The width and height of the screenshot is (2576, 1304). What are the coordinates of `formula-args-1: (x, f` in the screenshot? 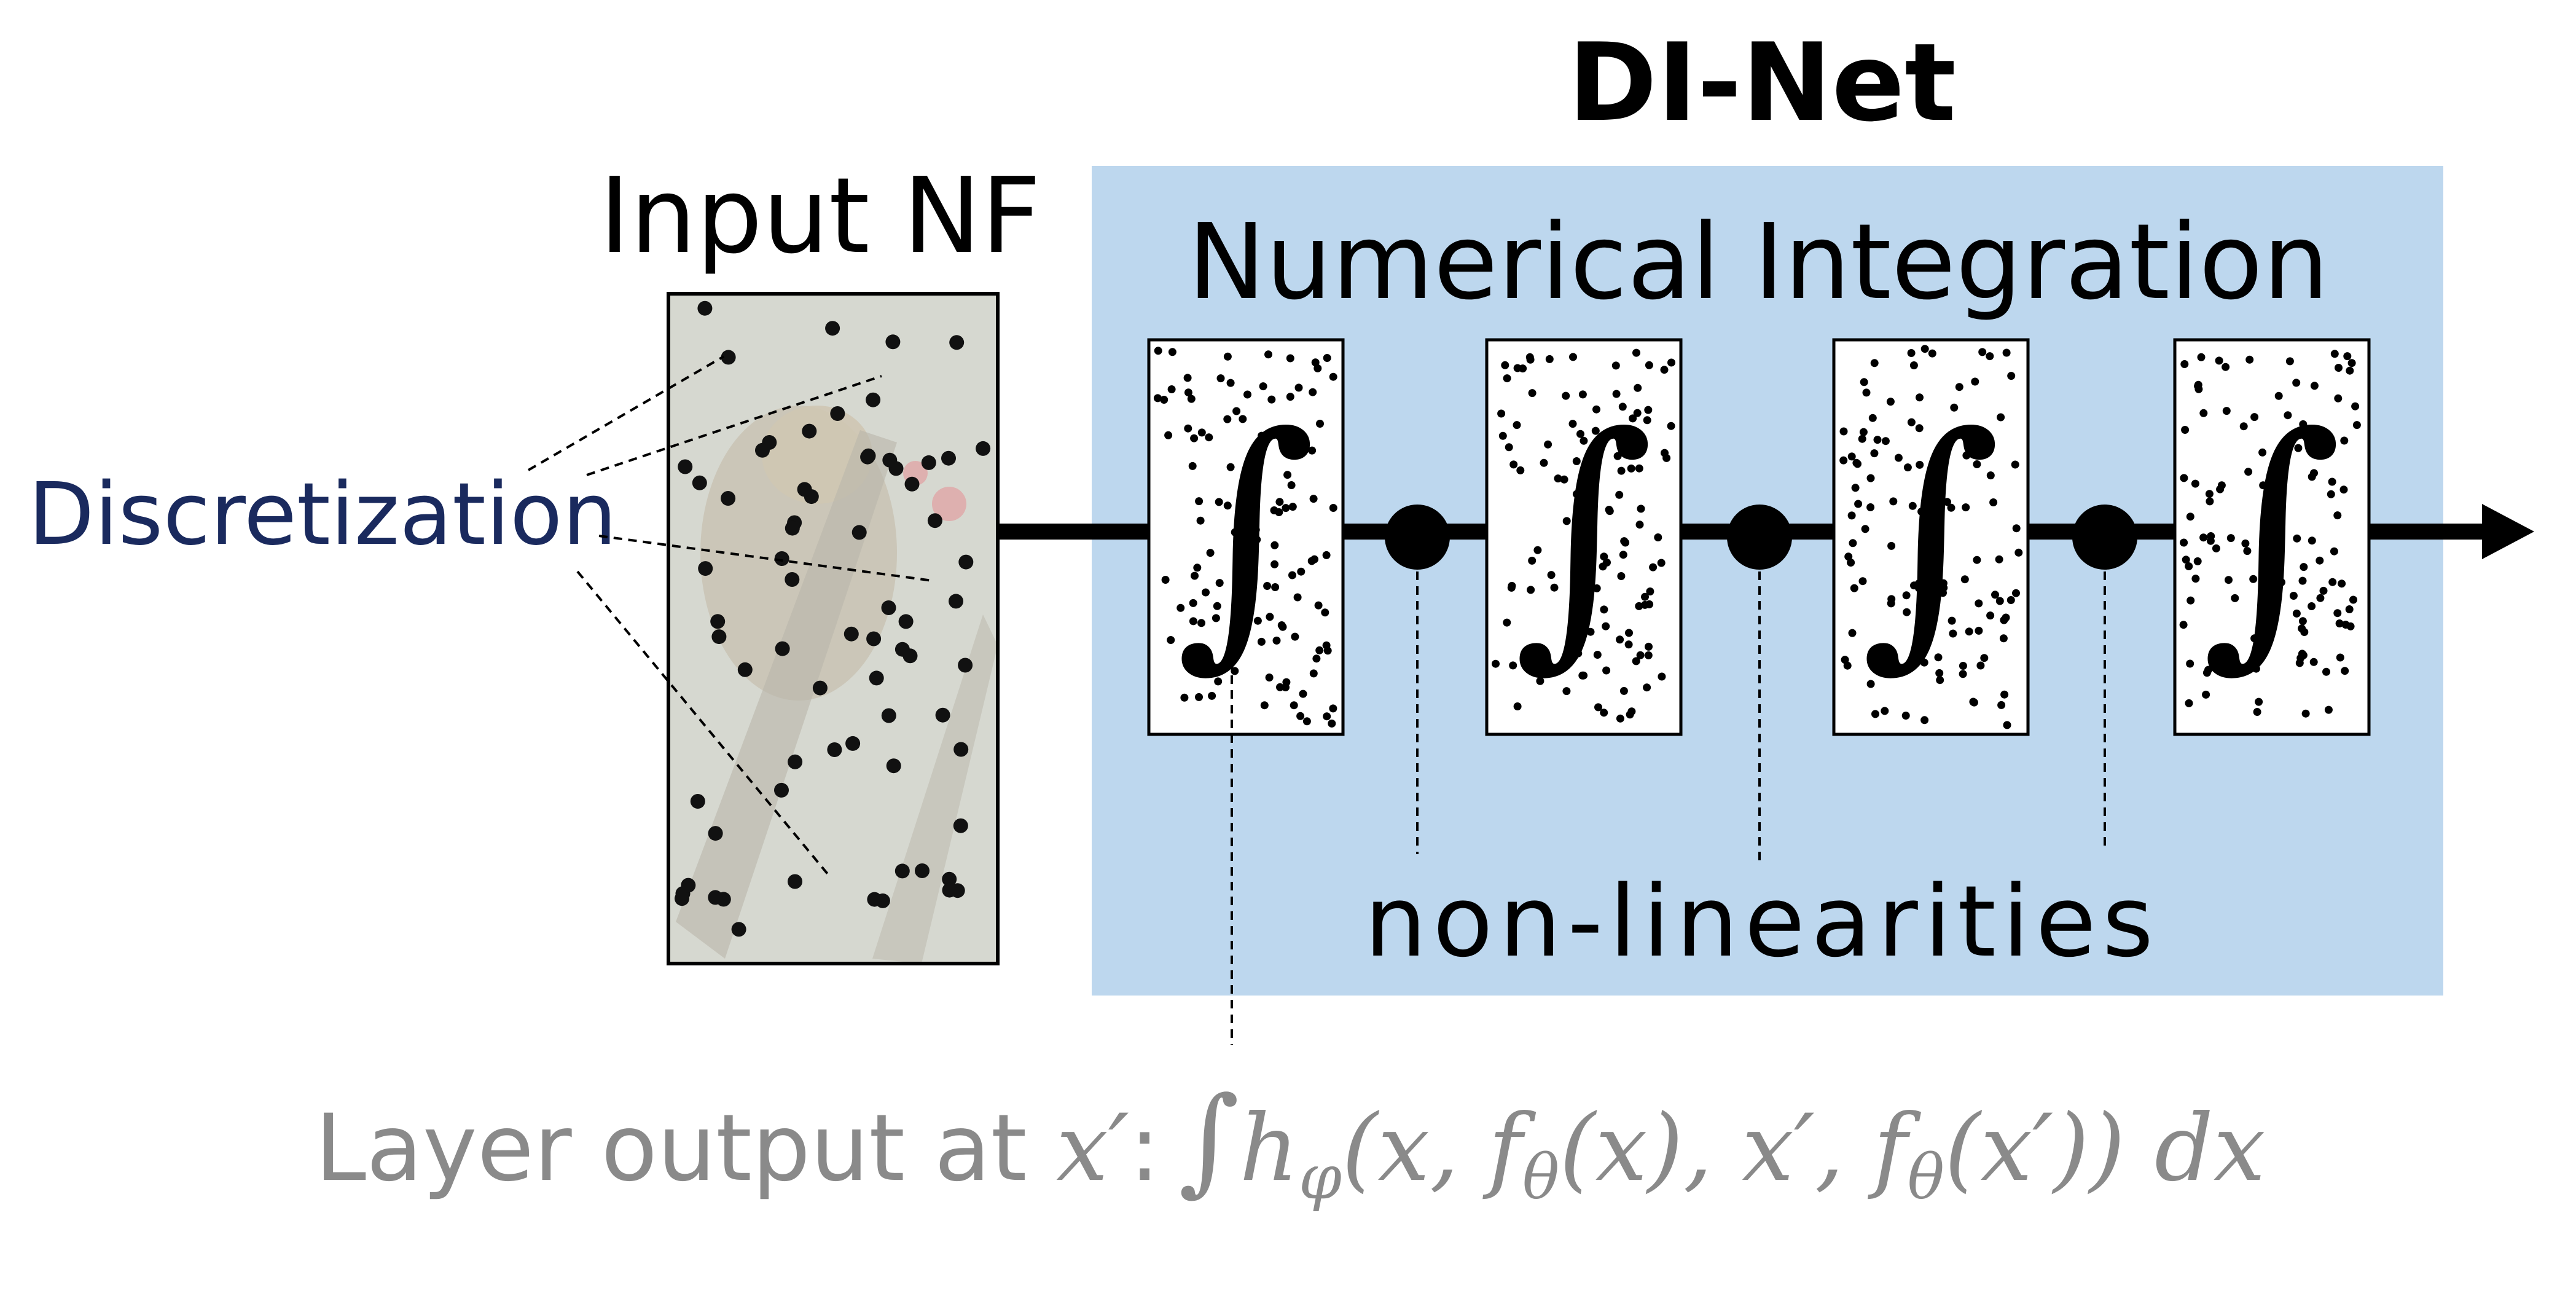 It's located at (1439, 1148).